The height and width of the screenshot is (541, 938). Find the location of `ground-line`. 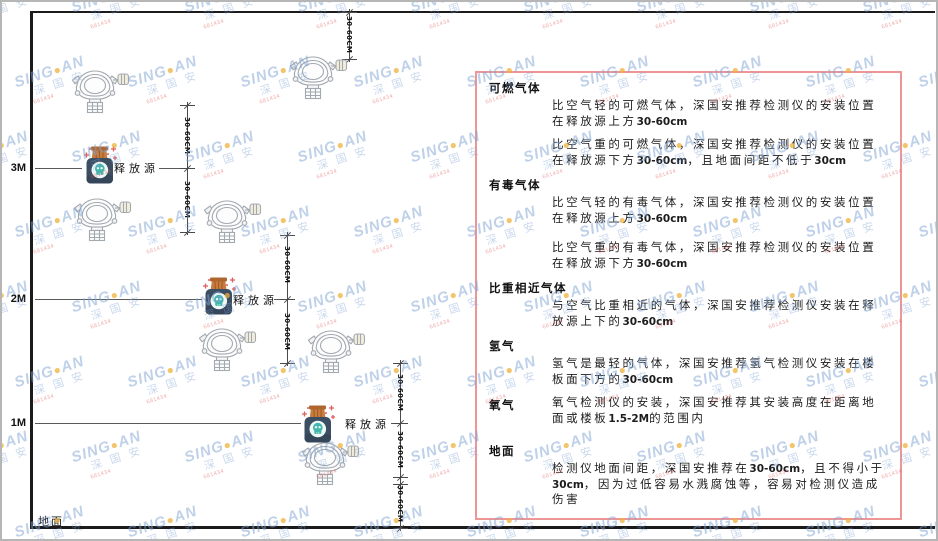

ground-line is located at coordinates (483, 527).